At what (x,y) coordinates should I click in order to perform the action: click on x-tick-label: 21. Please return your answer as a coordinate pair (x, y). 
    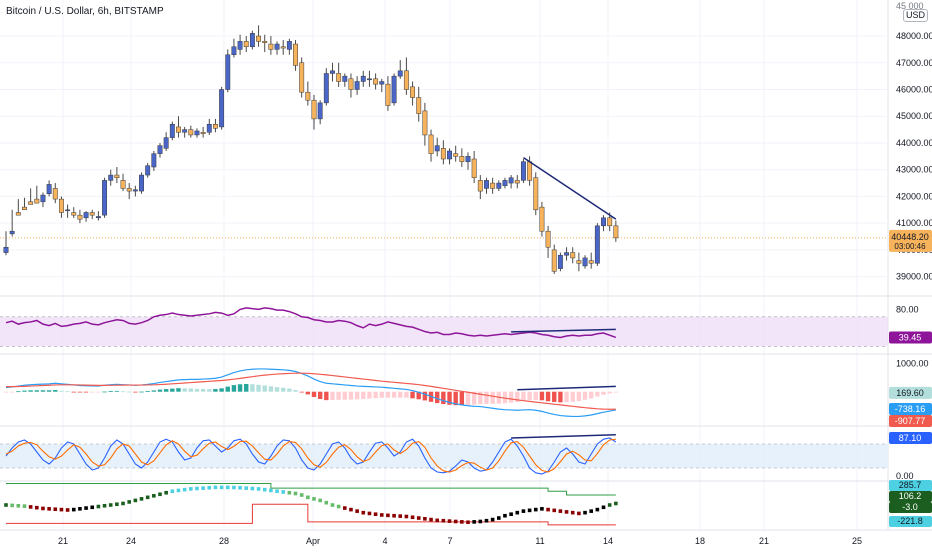
    Looking at the image, I should click on (63, 541).